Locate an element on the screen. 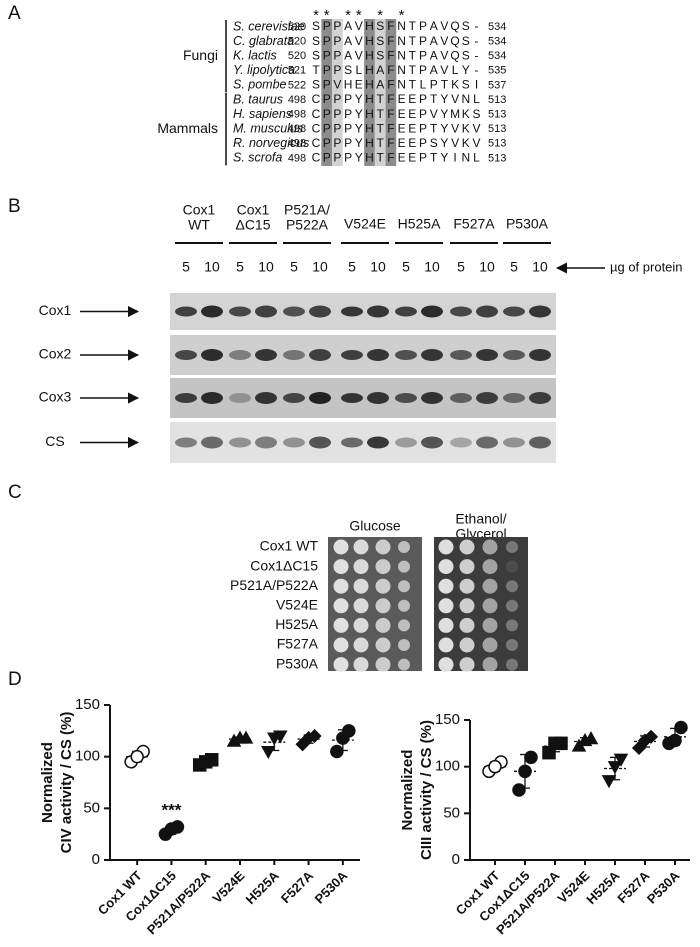 This screenshot has height=947, width=700. group-label: Fungi is located at coordinates (200, 55).